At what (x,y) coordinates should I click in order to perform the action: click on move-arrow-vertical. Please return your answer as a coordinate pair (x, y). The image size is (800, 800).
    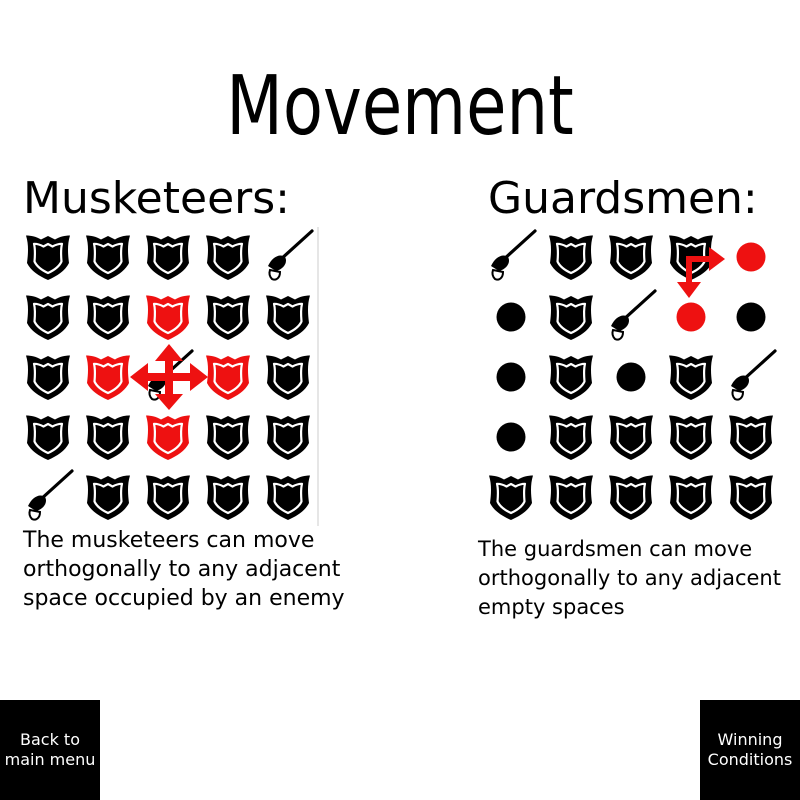
    Looking at the image, I should click on (169, 376).